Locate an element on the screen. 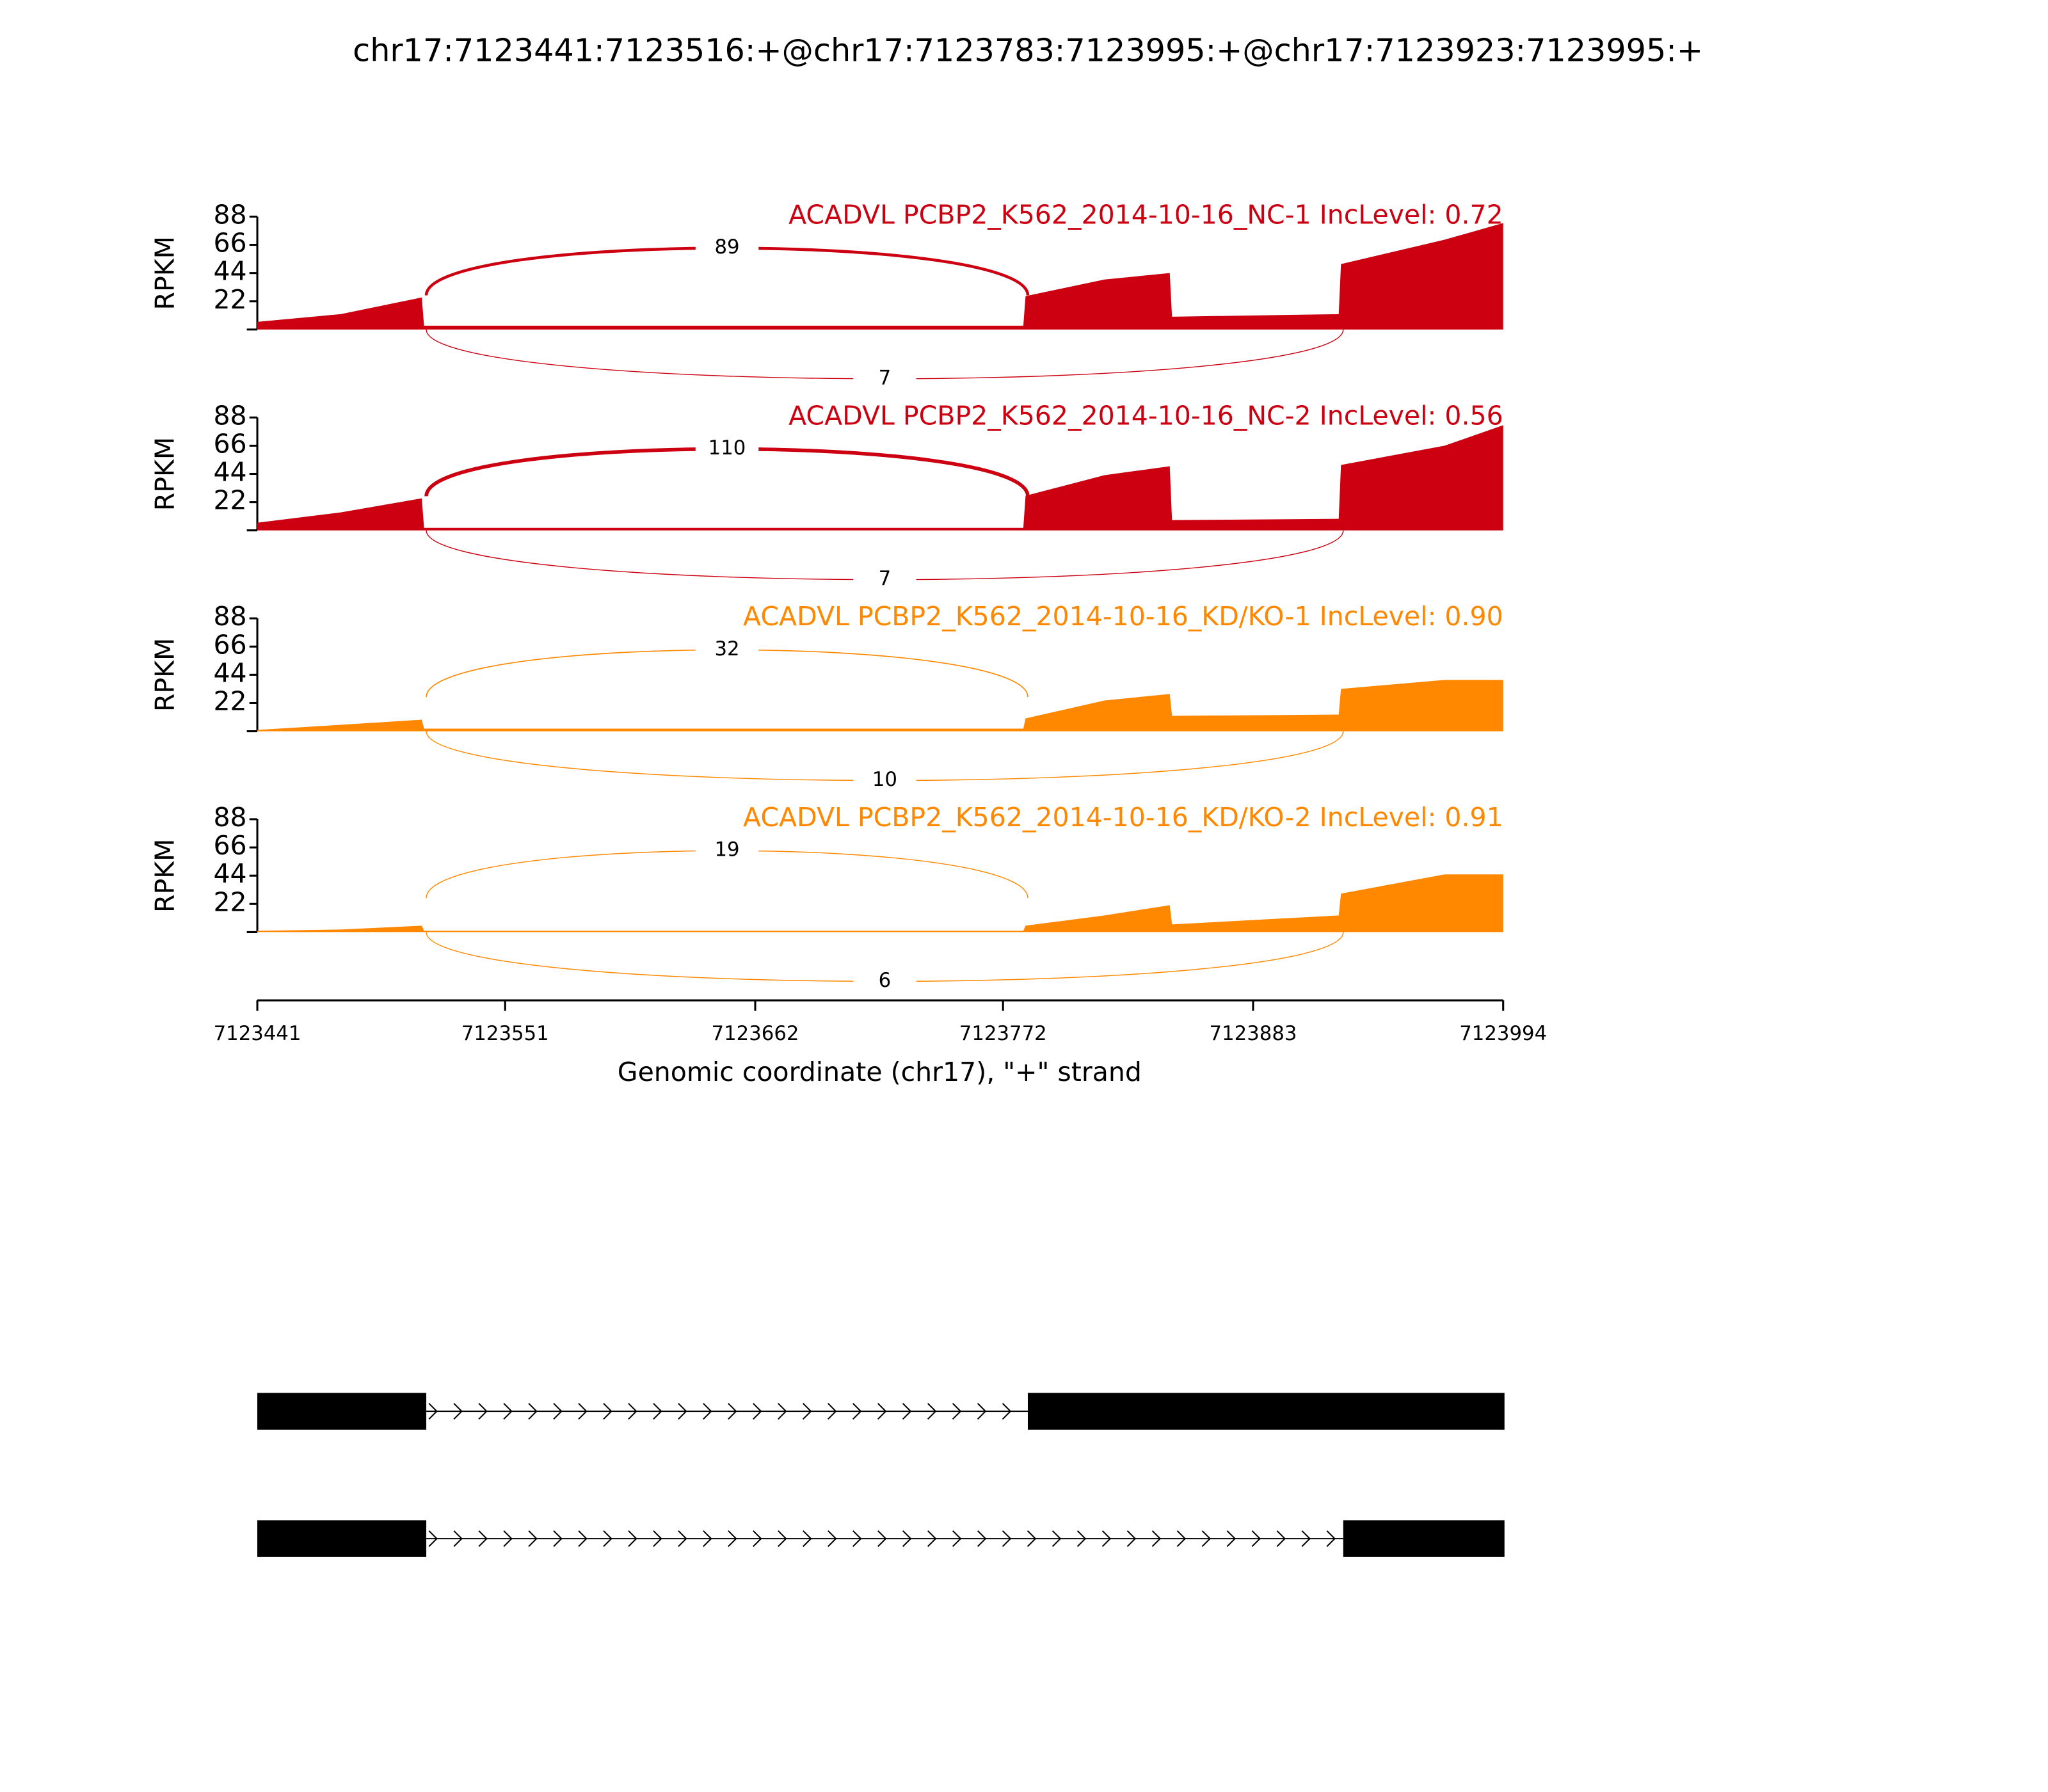 The width and height of the screenshot is (2048, 1792). x-tick-label: 7123441 is located at coordinates (257, 1033).